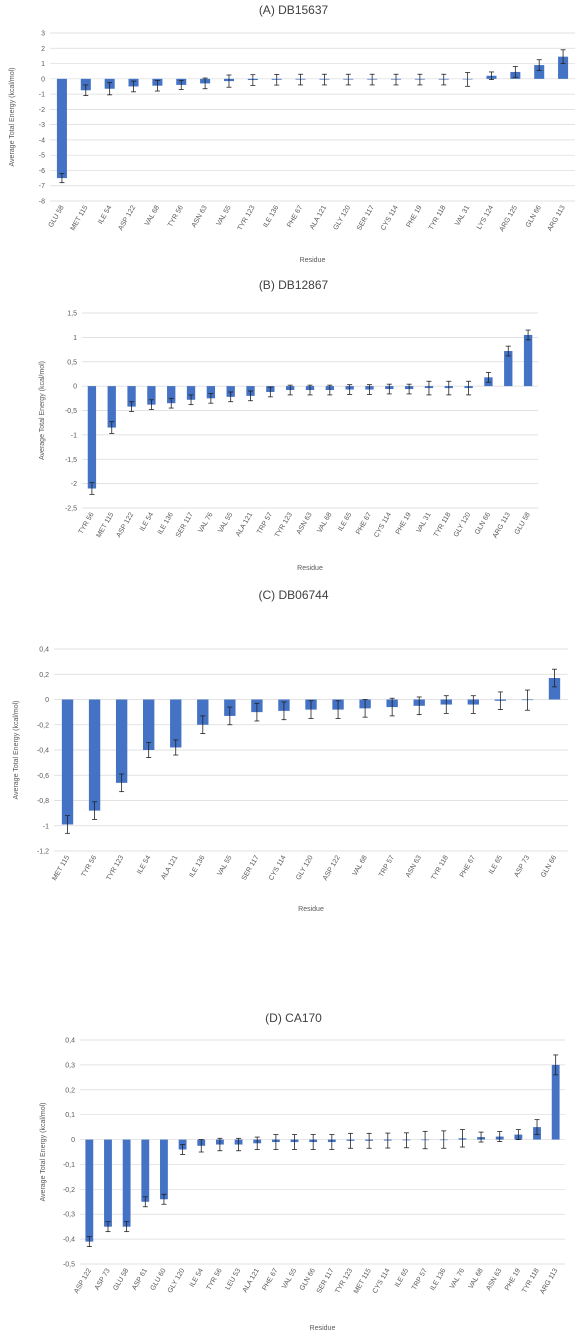 The width and height of the screenshot is (587, 1342). Describe the element at coordinates (71, 509) in the screenshot. I see `y-tick-label: -2,5` at that location.